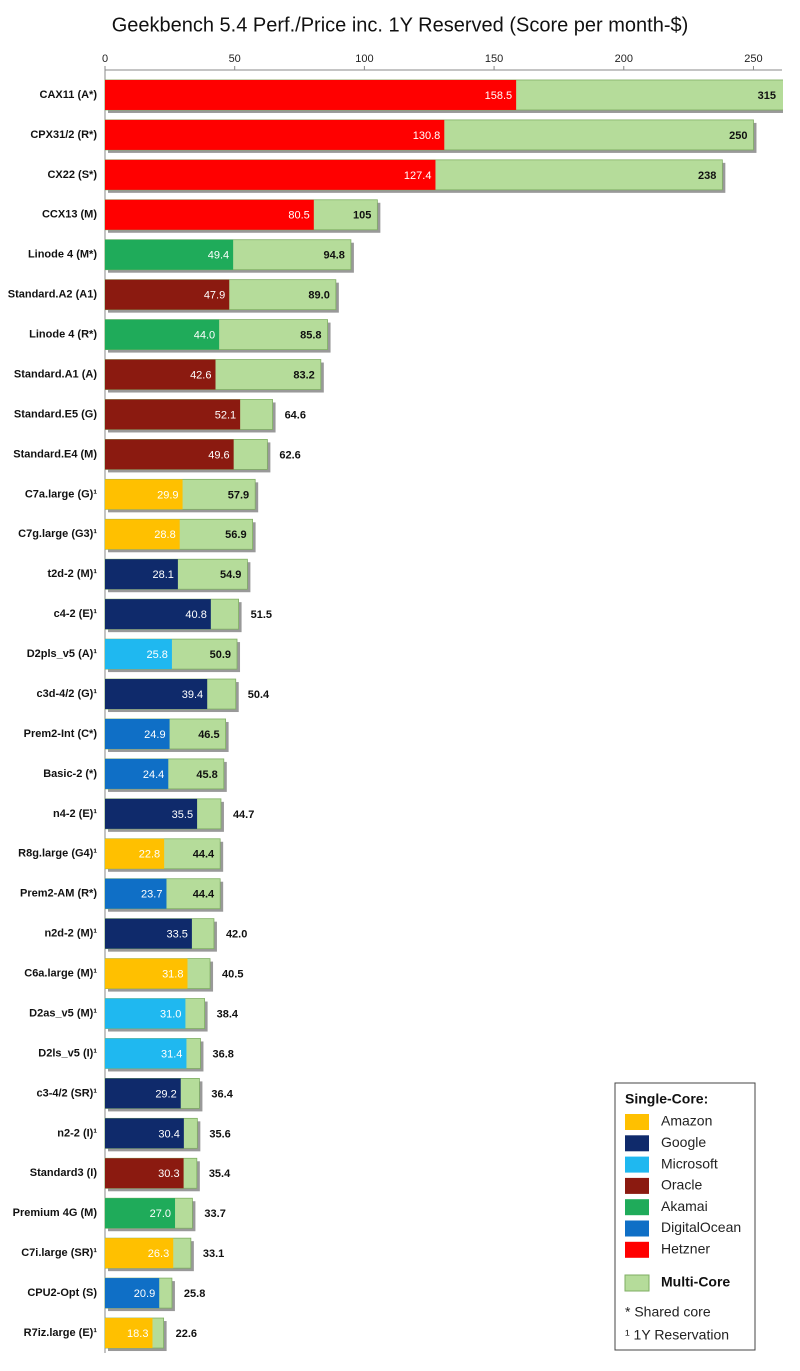 The image size is (800, 1371). I want to click on multi-core-label: 46.5, so click(208, 735).